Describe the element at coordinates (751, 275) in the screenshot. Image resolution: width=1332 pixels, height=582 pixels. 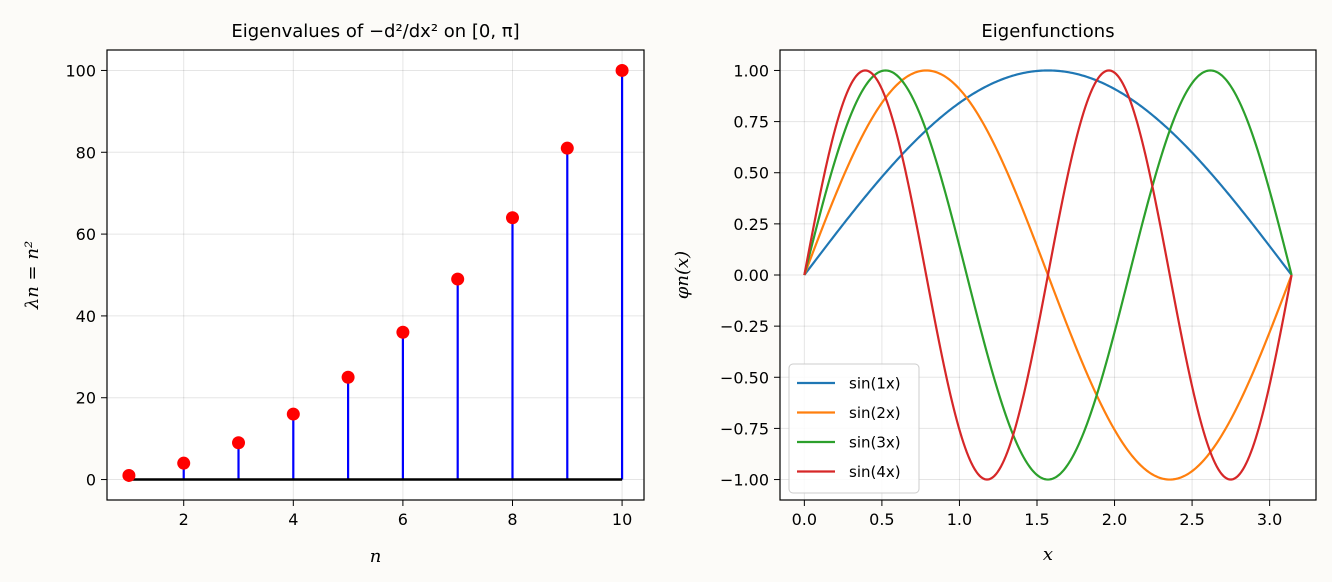
I see `eigenfunctions-ytick-label: 0.00` at that location.